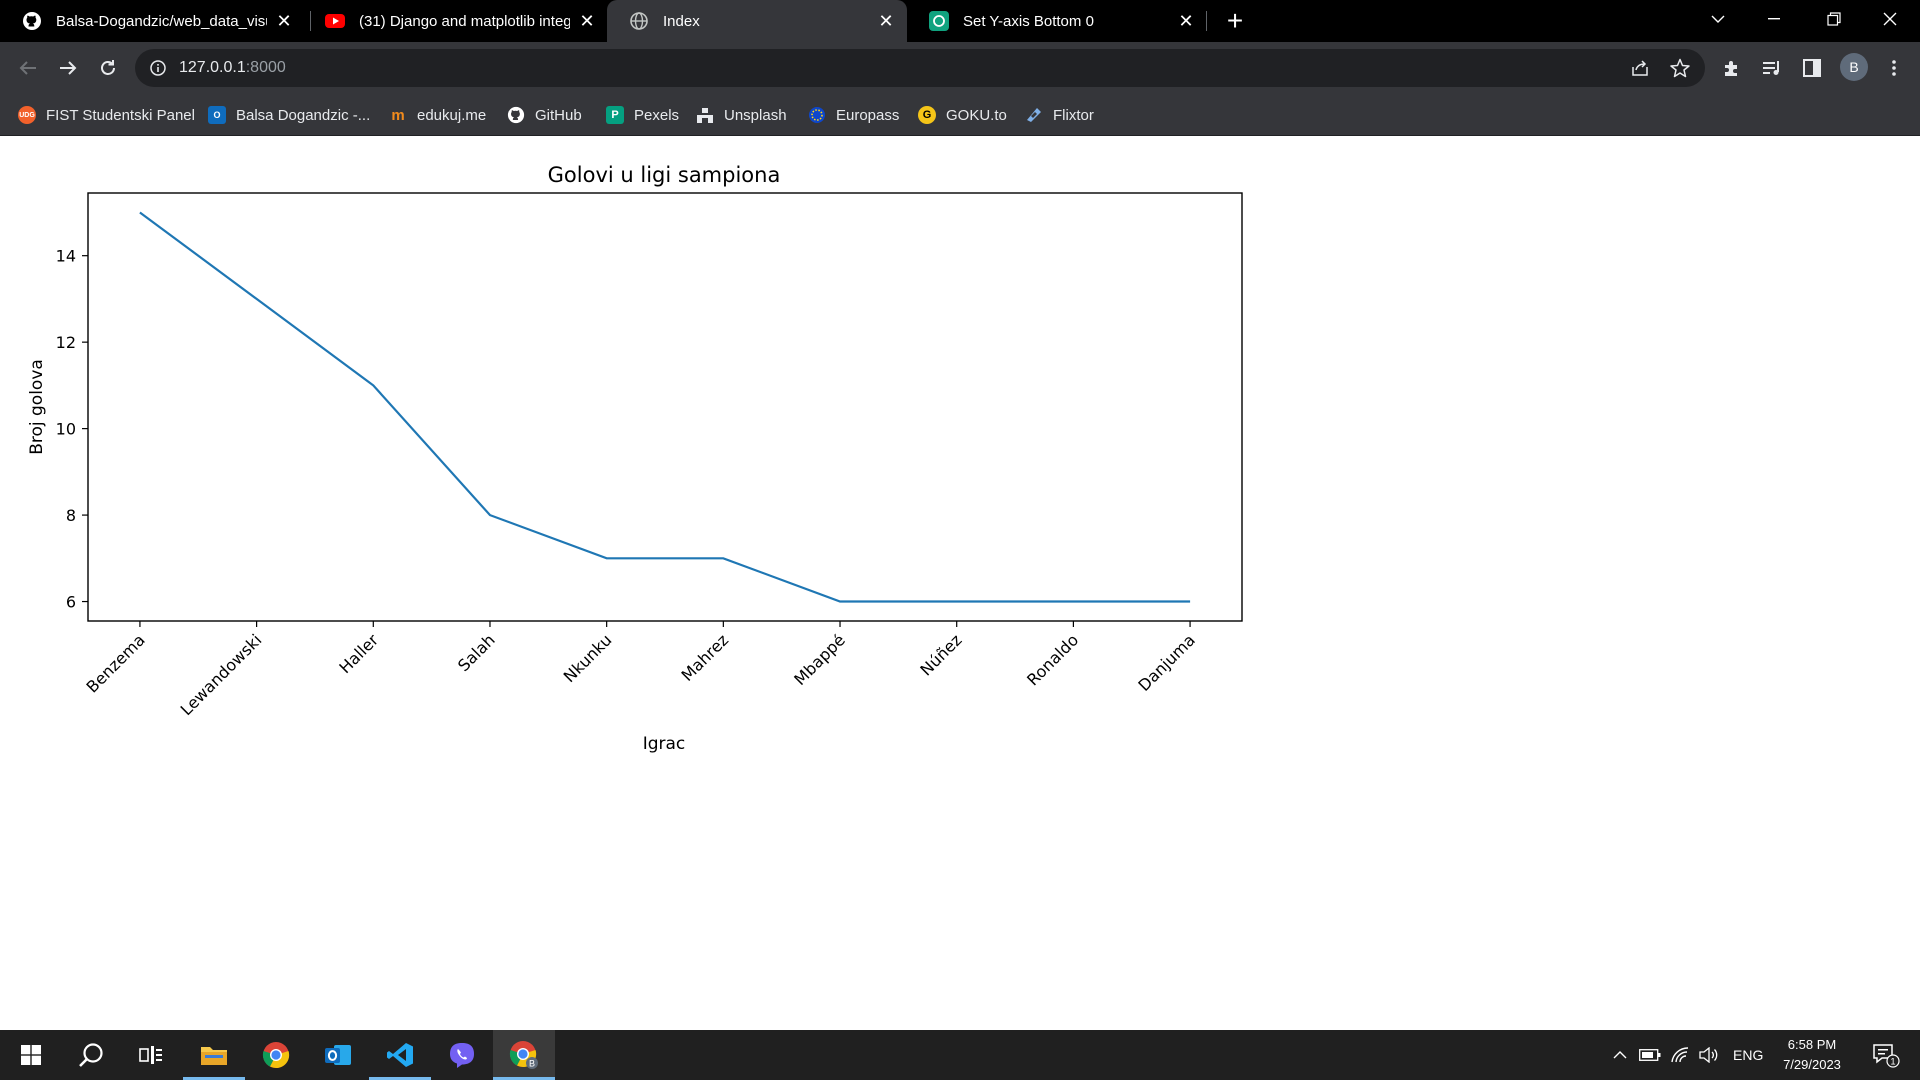  I want to click on bookmark-europass: Europass, so click(853, 115).